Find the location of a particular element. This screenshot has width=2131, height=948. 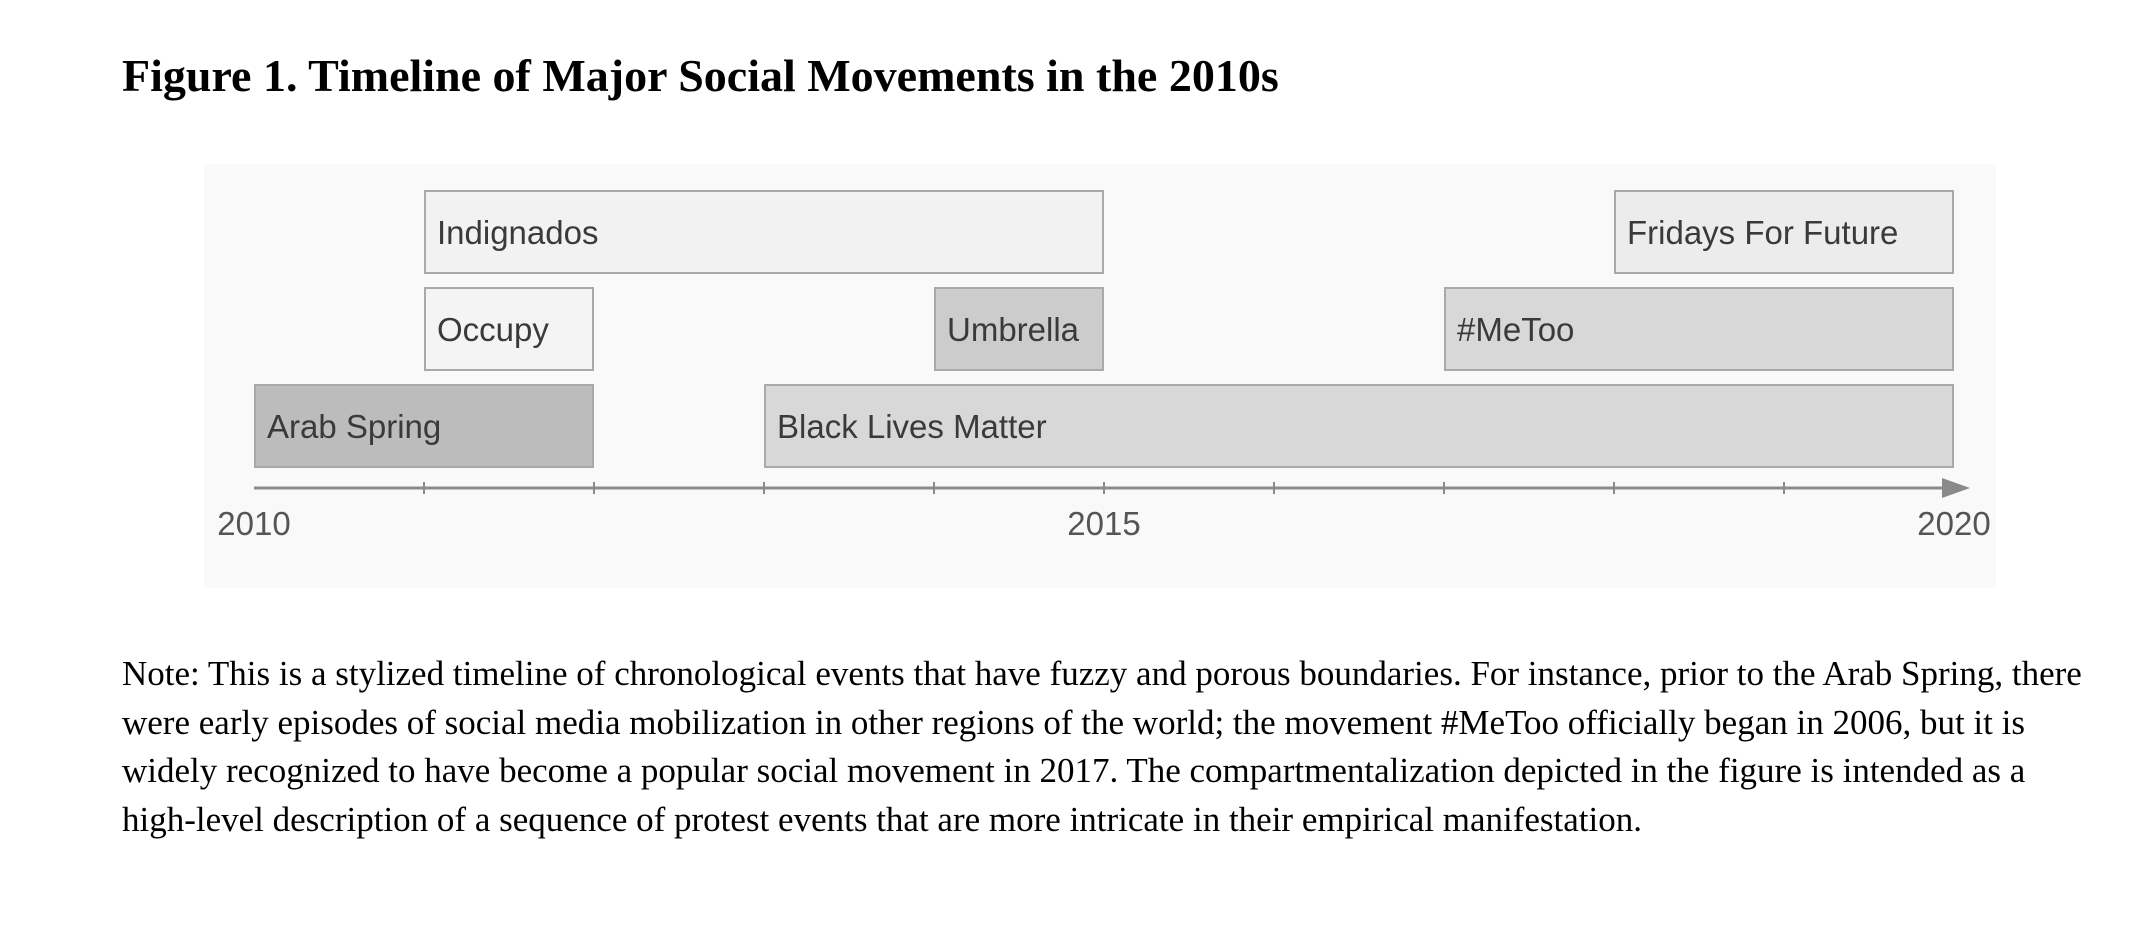

bar-label: Fridays For Future is located at coordinates (1762, 232).